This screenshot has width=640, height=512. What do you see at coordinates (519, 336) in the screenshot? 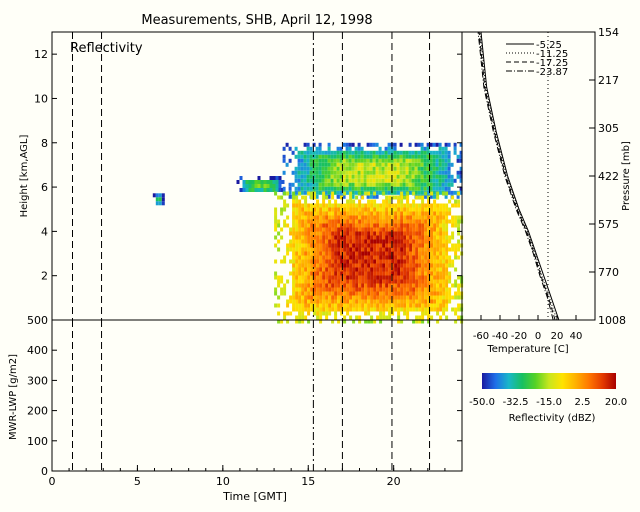
I see `temperature-tick-label: -20` at bounding box center [519, 336].